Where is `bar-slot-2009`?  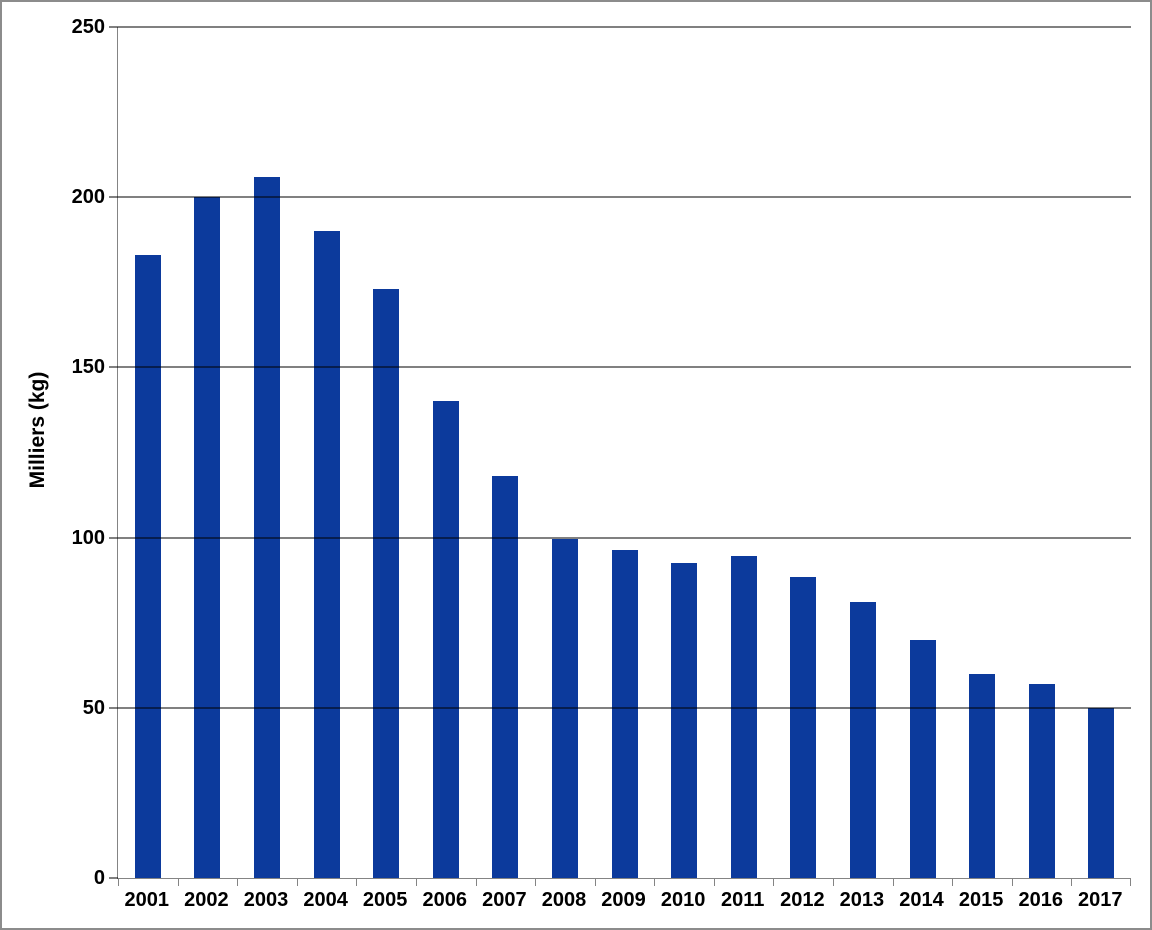 bar-slot-2009 is located at coordinates (625, 452).